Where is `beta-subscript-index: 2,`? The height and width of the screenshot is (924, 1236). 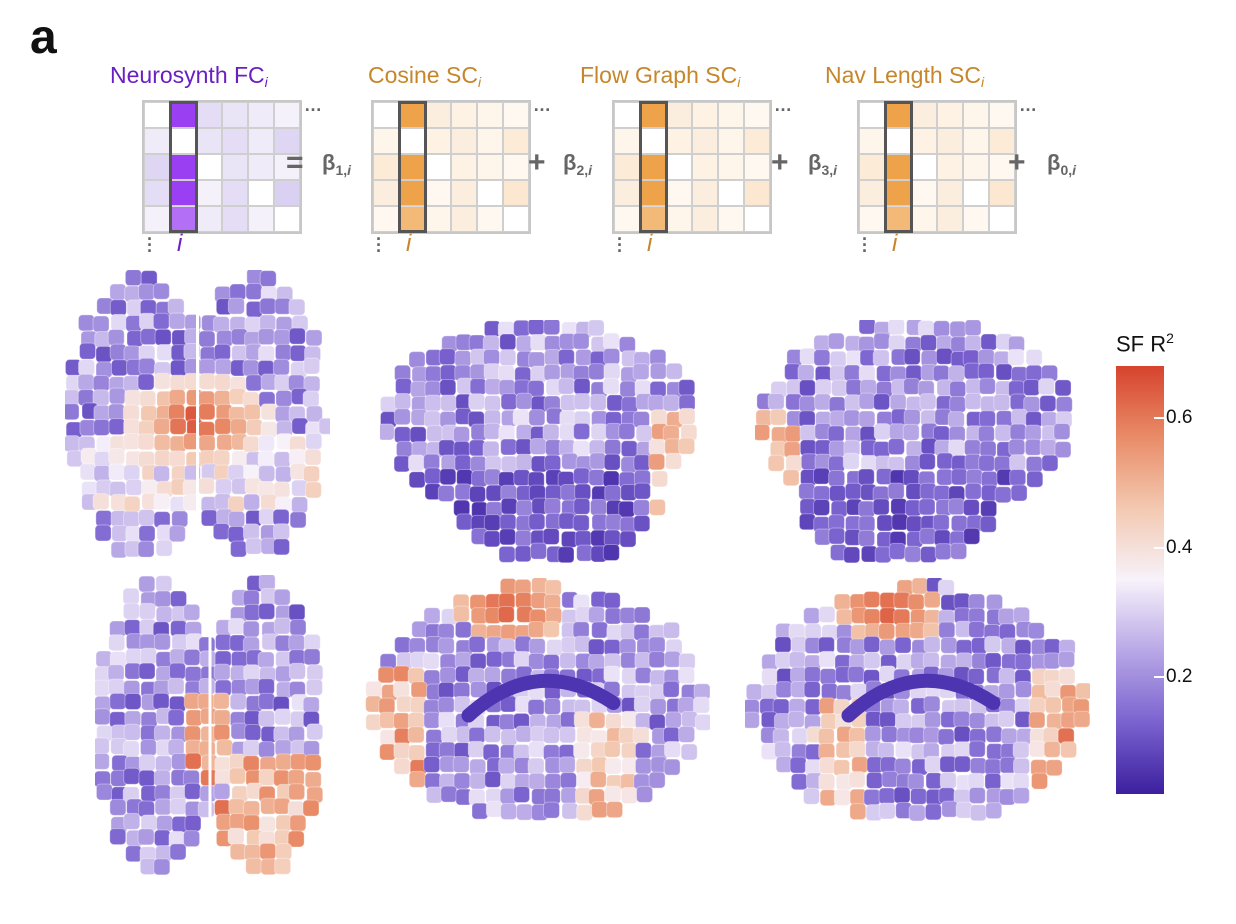 beta-subscript-index: 2, is located at coordinates (582, 170).